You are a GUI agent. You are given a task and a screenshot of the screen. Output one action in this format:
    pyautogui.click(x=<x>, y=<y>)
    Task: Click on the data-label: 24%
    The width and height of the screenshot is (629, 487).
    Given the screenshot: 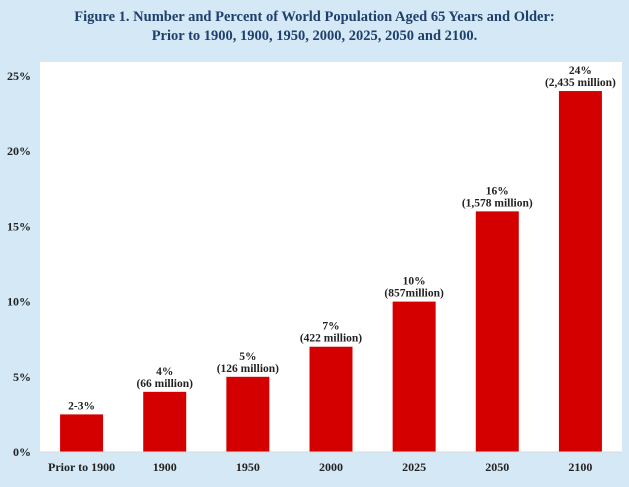 What is the action you would take?
    pyautogui.click(x=580, y=71)
    